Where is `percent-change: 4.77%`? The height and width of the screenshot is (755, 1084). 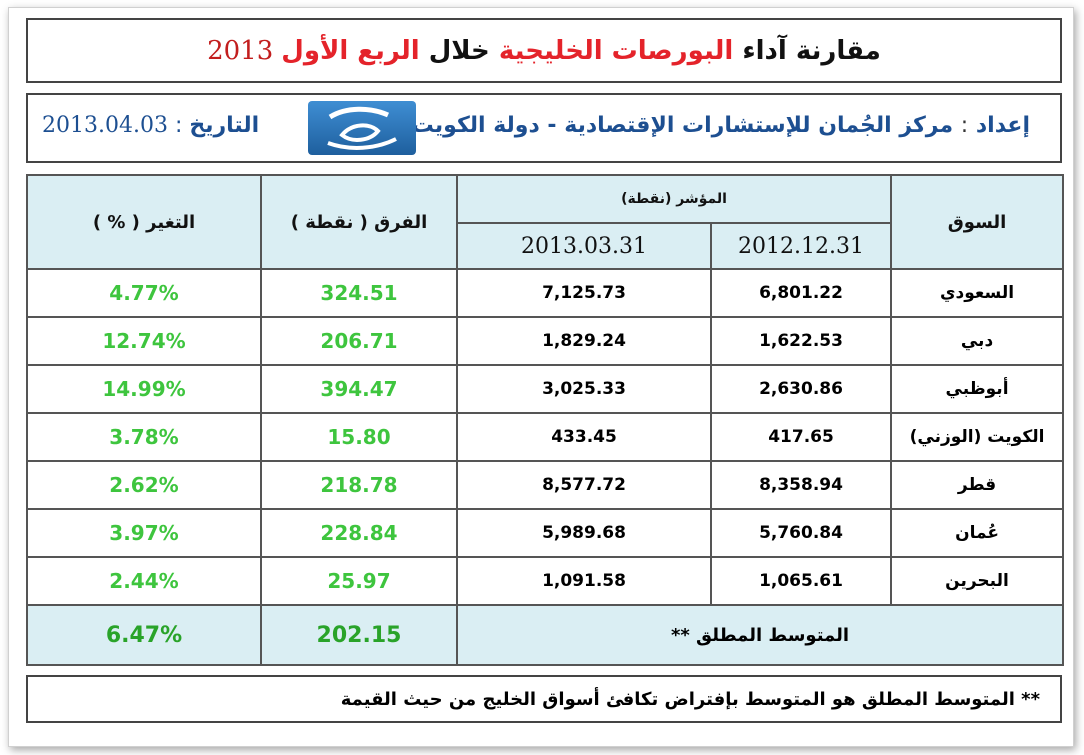
percent-change: 4.77% is located at coordinates (144, 293).